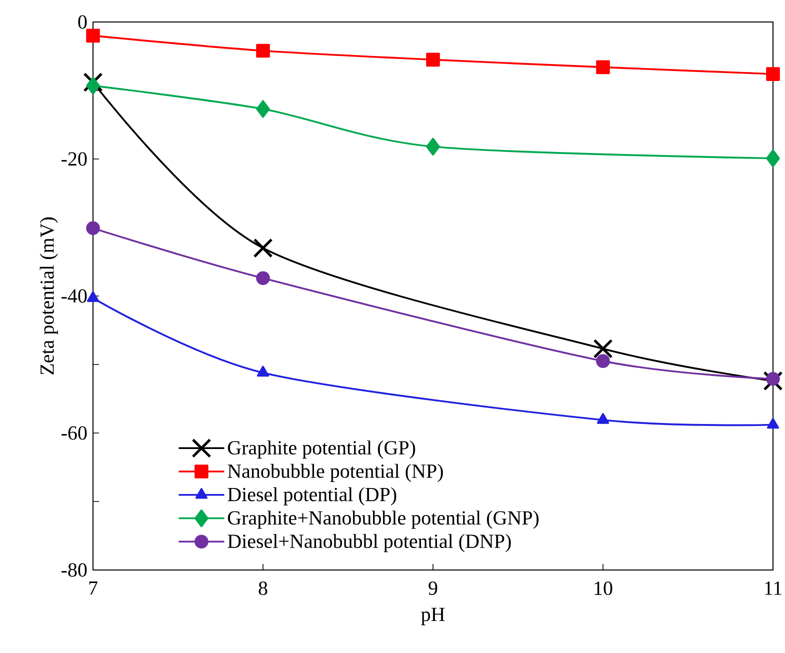  Describe the element at coordinates (433, 617) in the screenshot. I see `x-axis-title: pH` at that location.